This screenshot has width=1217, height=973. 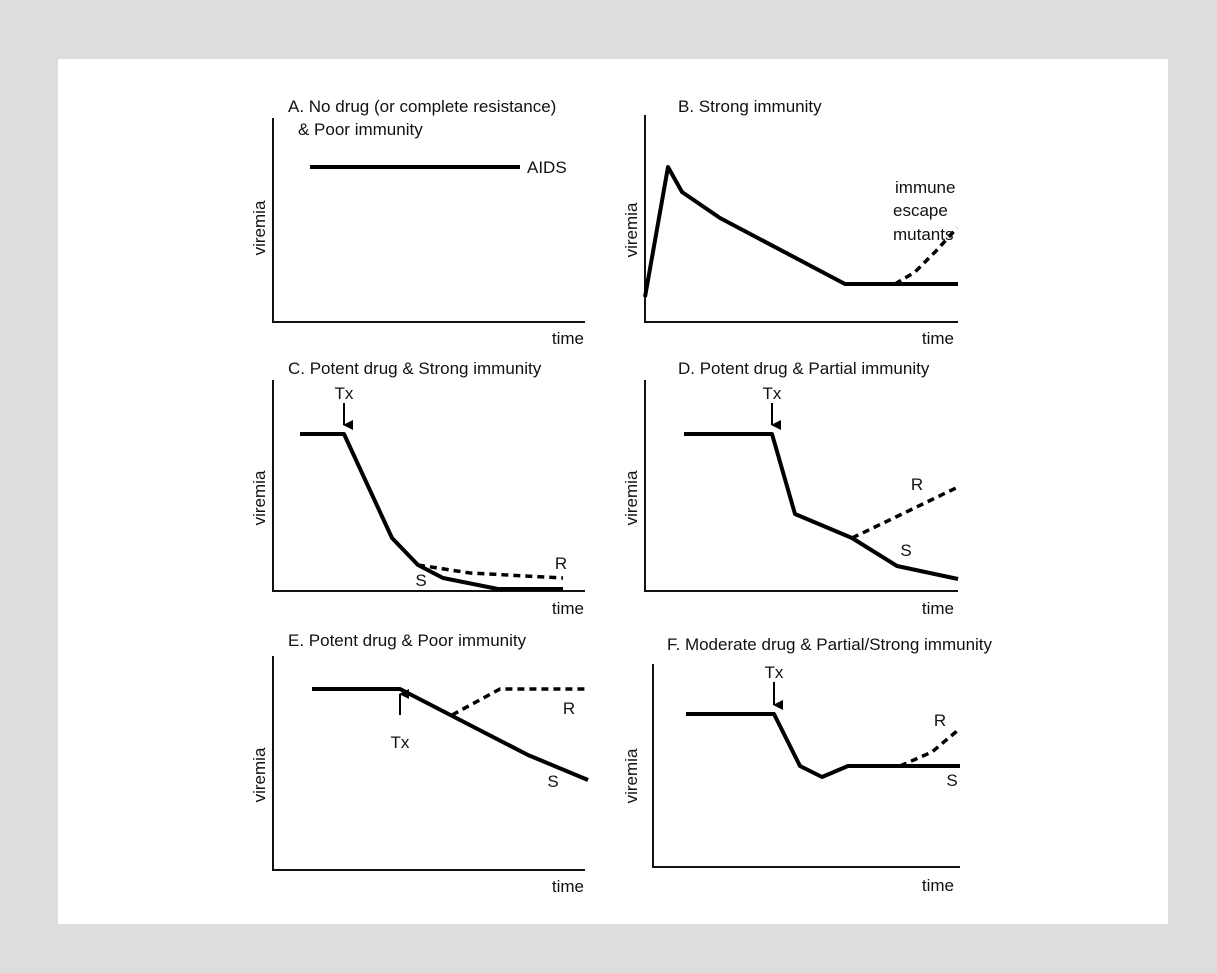 I want to click on panel-d-ylabel: viremia, so click(x=631, y=497).